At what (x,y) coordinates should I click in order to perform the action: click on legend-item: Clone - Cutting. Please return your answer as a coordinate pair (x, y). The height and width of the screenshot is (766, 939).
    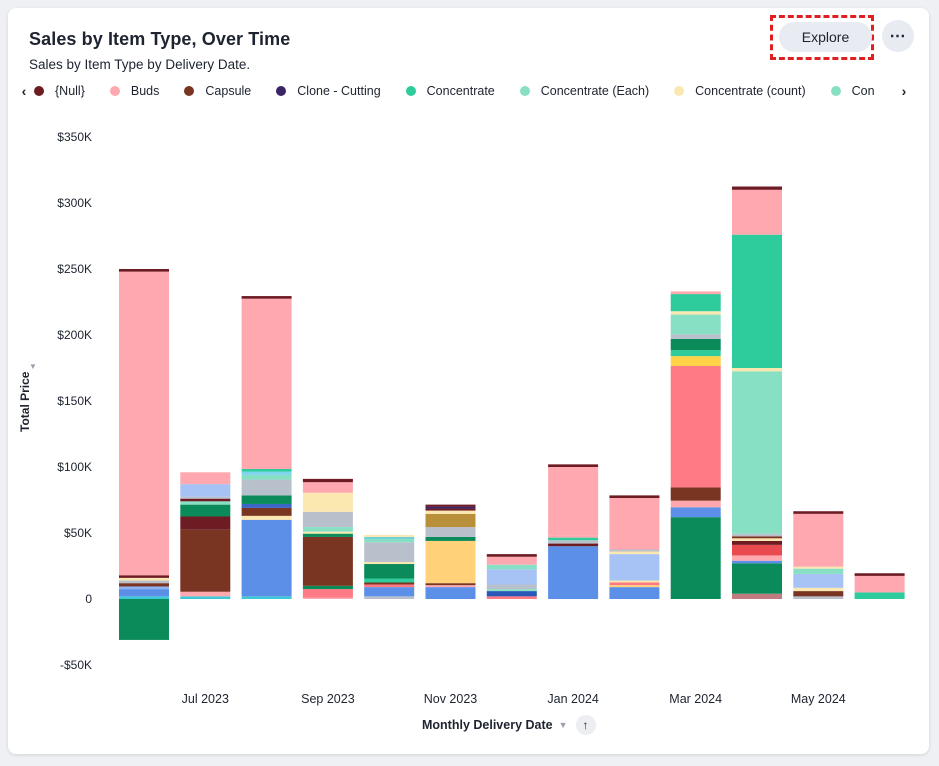
    Looking at the image, I should click on (328, 91).